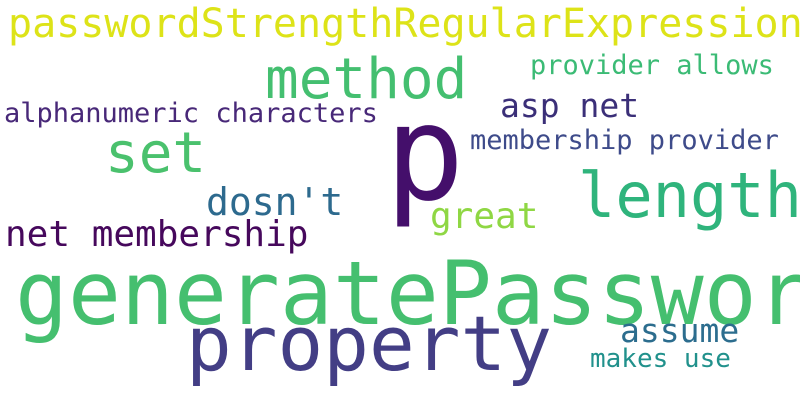  I want to click on word-property: property, so click(369, 344).